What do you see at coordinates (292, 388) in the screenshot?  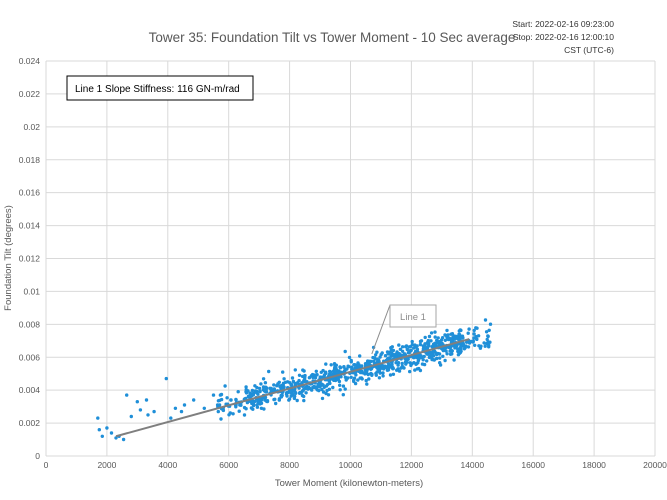 I see `fit-line` at bounding box center [292, 388].